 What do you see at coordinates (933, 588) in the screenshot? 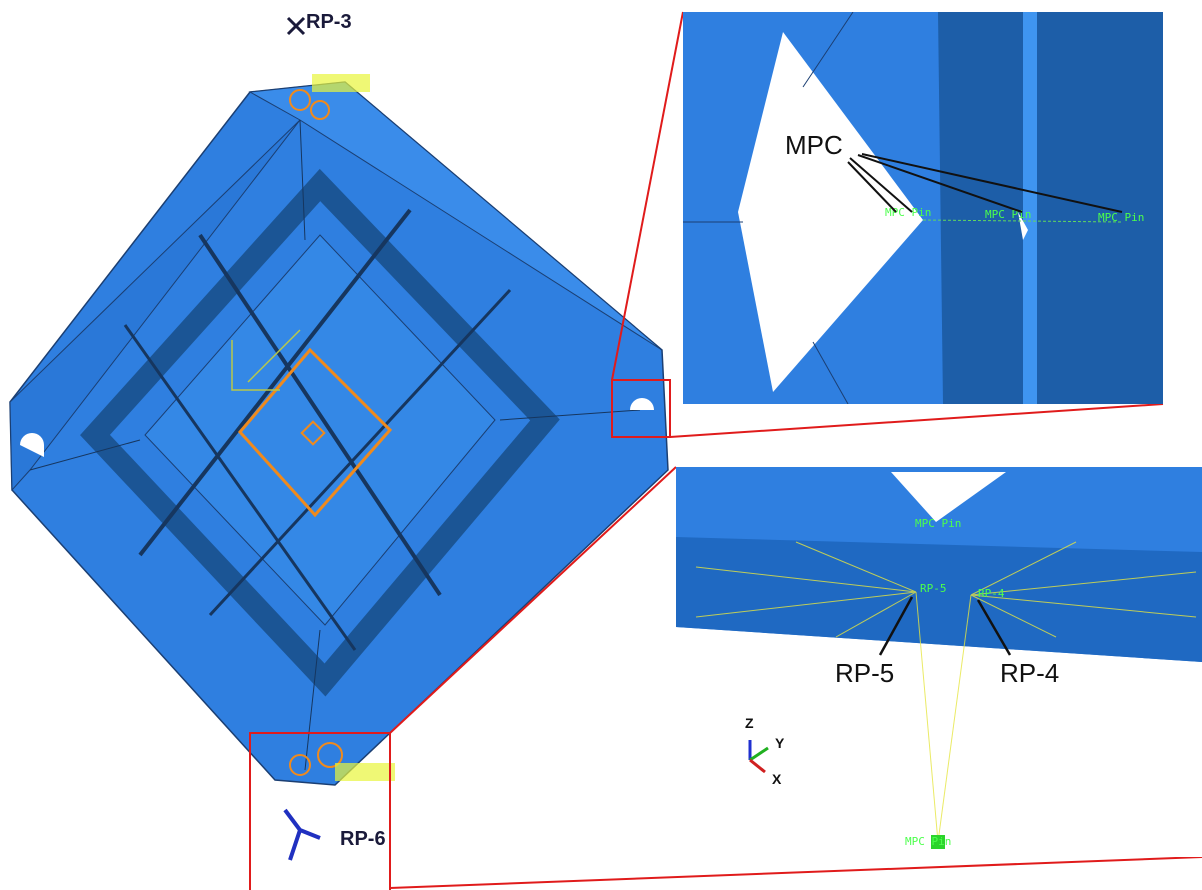
I see `rp-tag: RP-5` at bounding box center [933, 588].